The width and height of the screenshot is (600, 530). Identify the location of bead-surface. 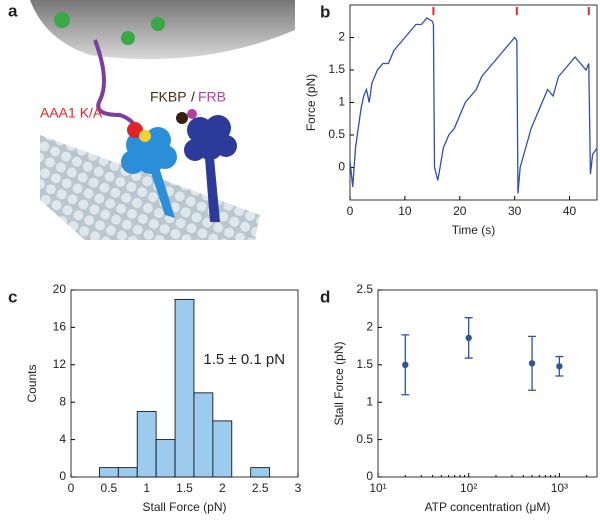
(162, 30).